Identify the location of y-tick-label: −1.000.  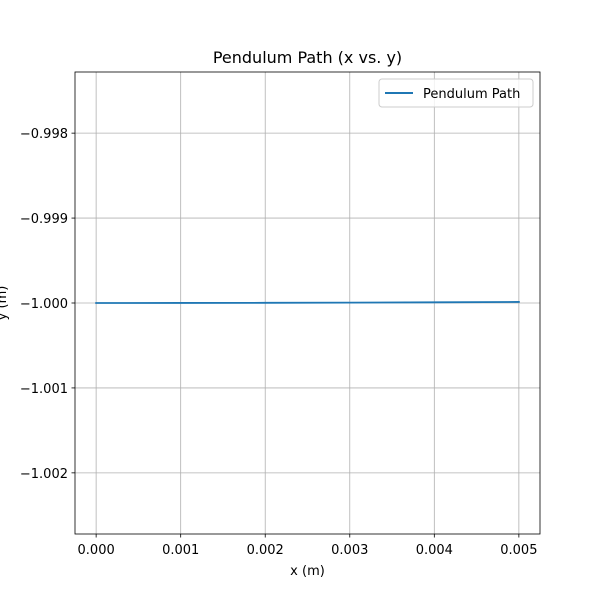
(44, 304).